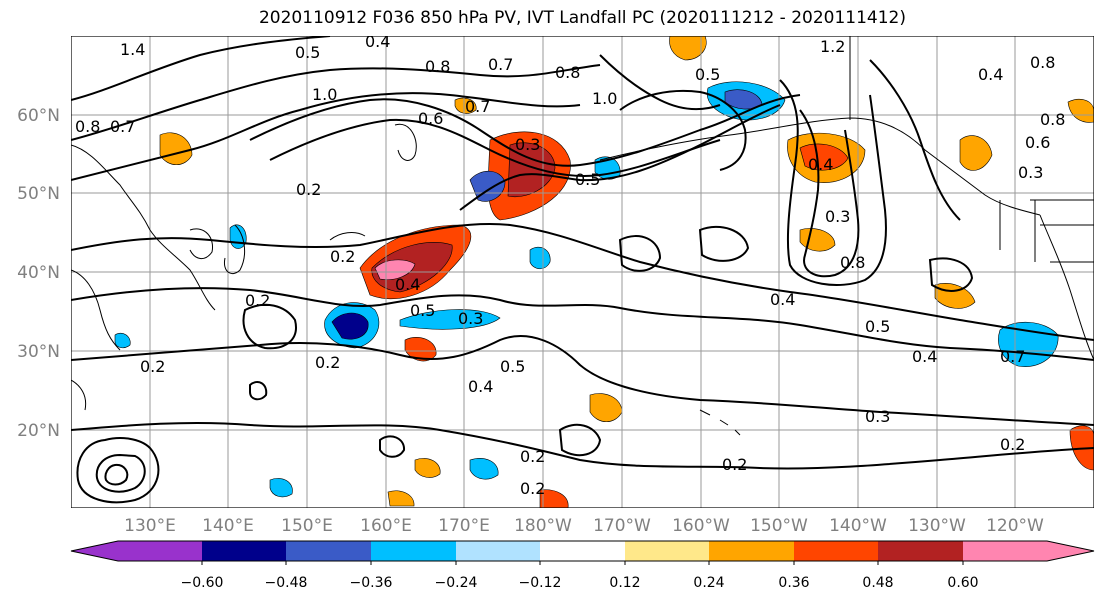 Image resolution: width=1105 pixels, height=601 pixels. I want to click on colorbar-tick-label: −0.60, so click(202, 583).